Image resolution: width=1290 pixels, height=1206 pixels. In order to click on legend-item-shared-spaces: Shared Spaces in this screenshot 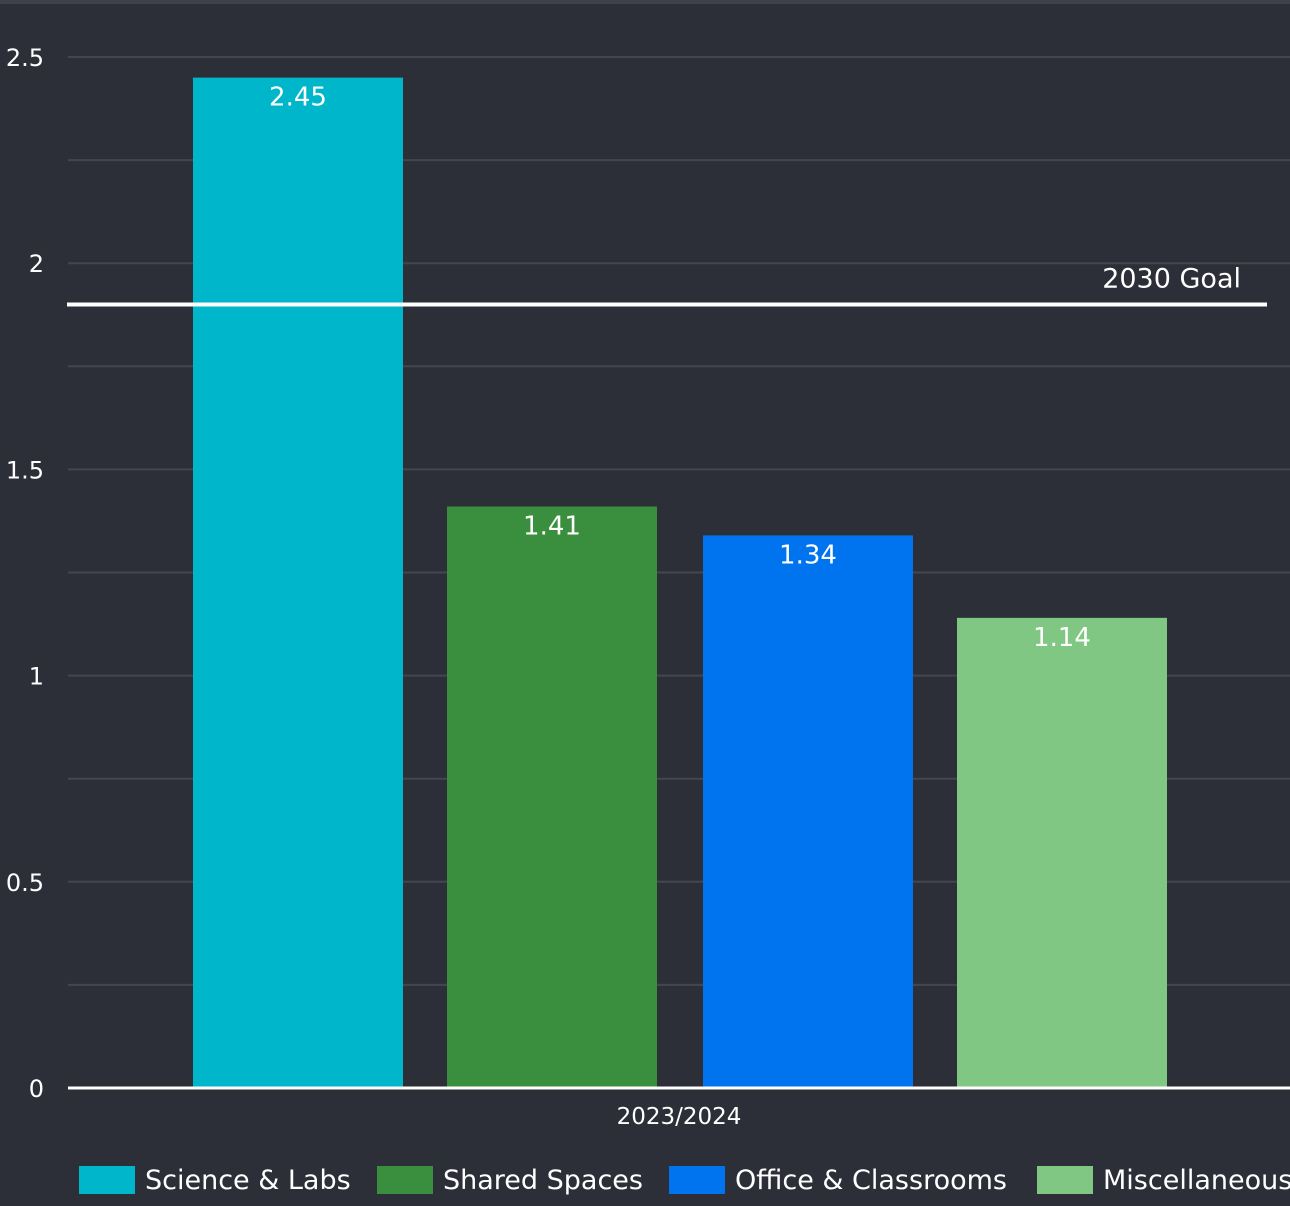, I will do `click(510, 1180)`.